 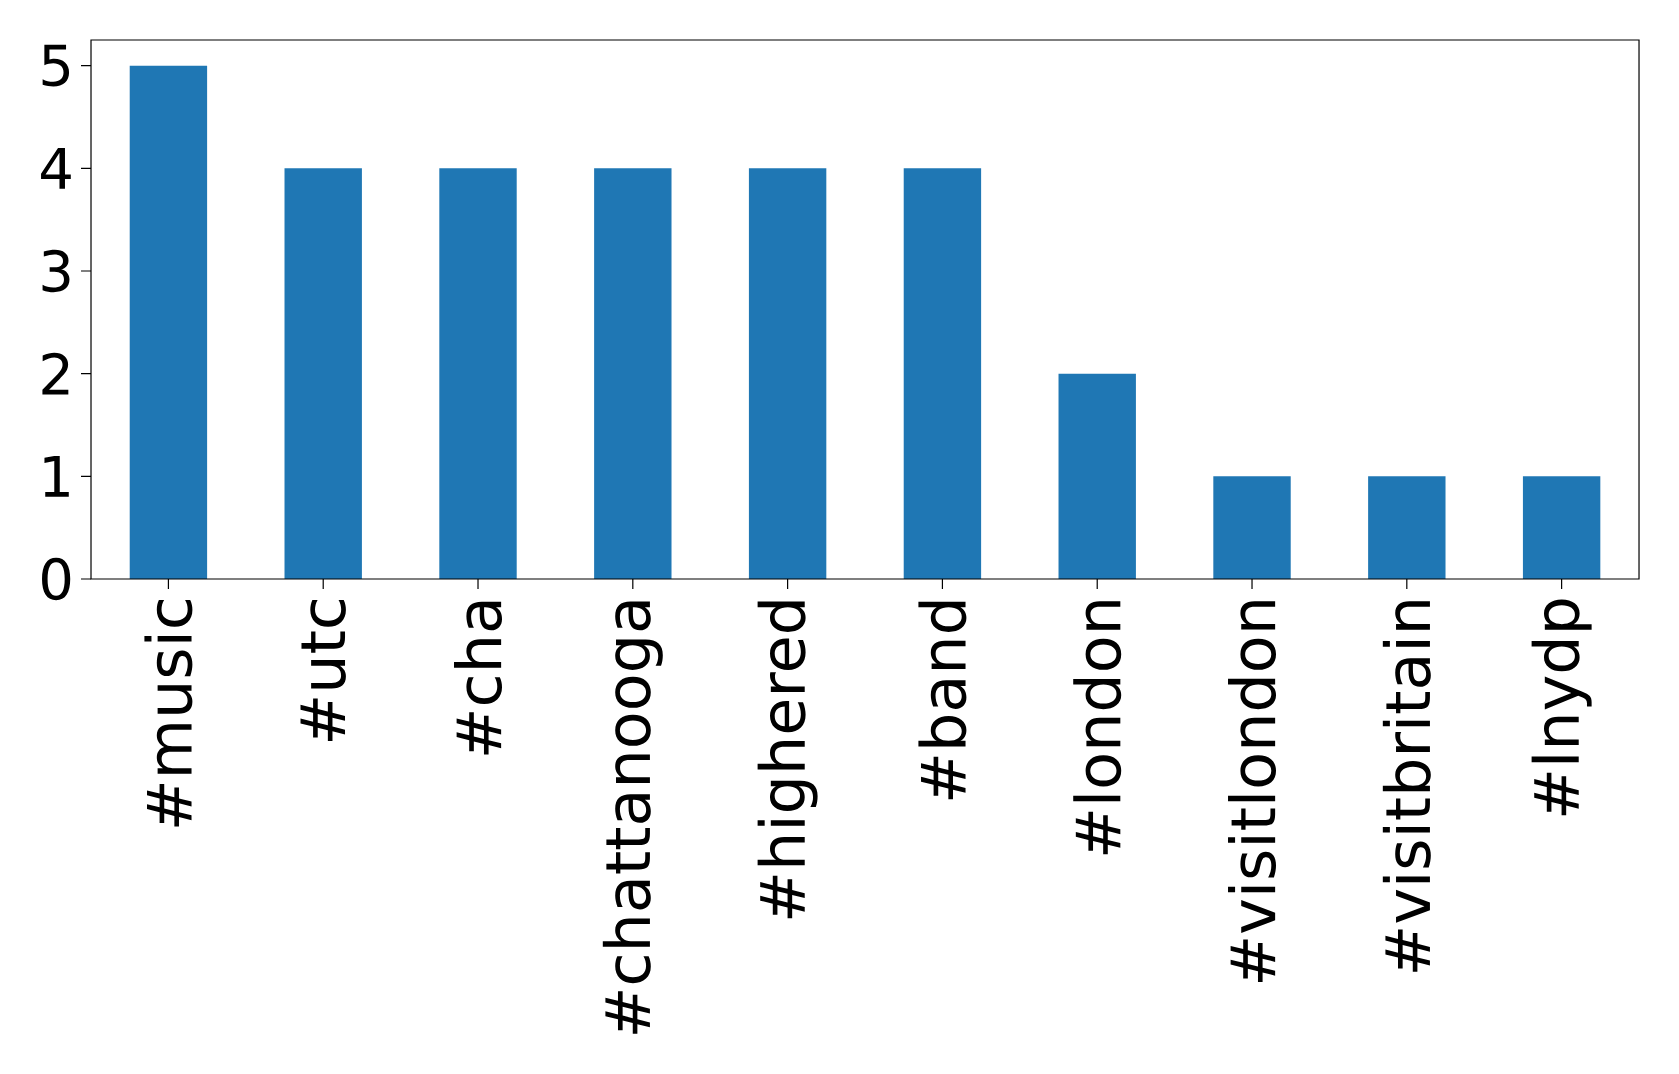 I want to click on x-tick-label: #music, so click(x=168, y=713).